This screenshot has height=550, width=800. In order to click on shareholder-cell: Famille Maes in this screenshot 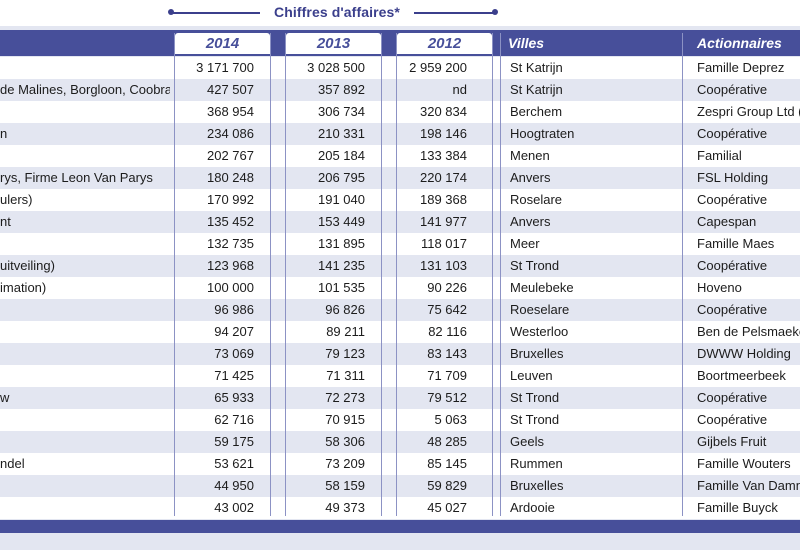, I will do `click(736, 243)`.